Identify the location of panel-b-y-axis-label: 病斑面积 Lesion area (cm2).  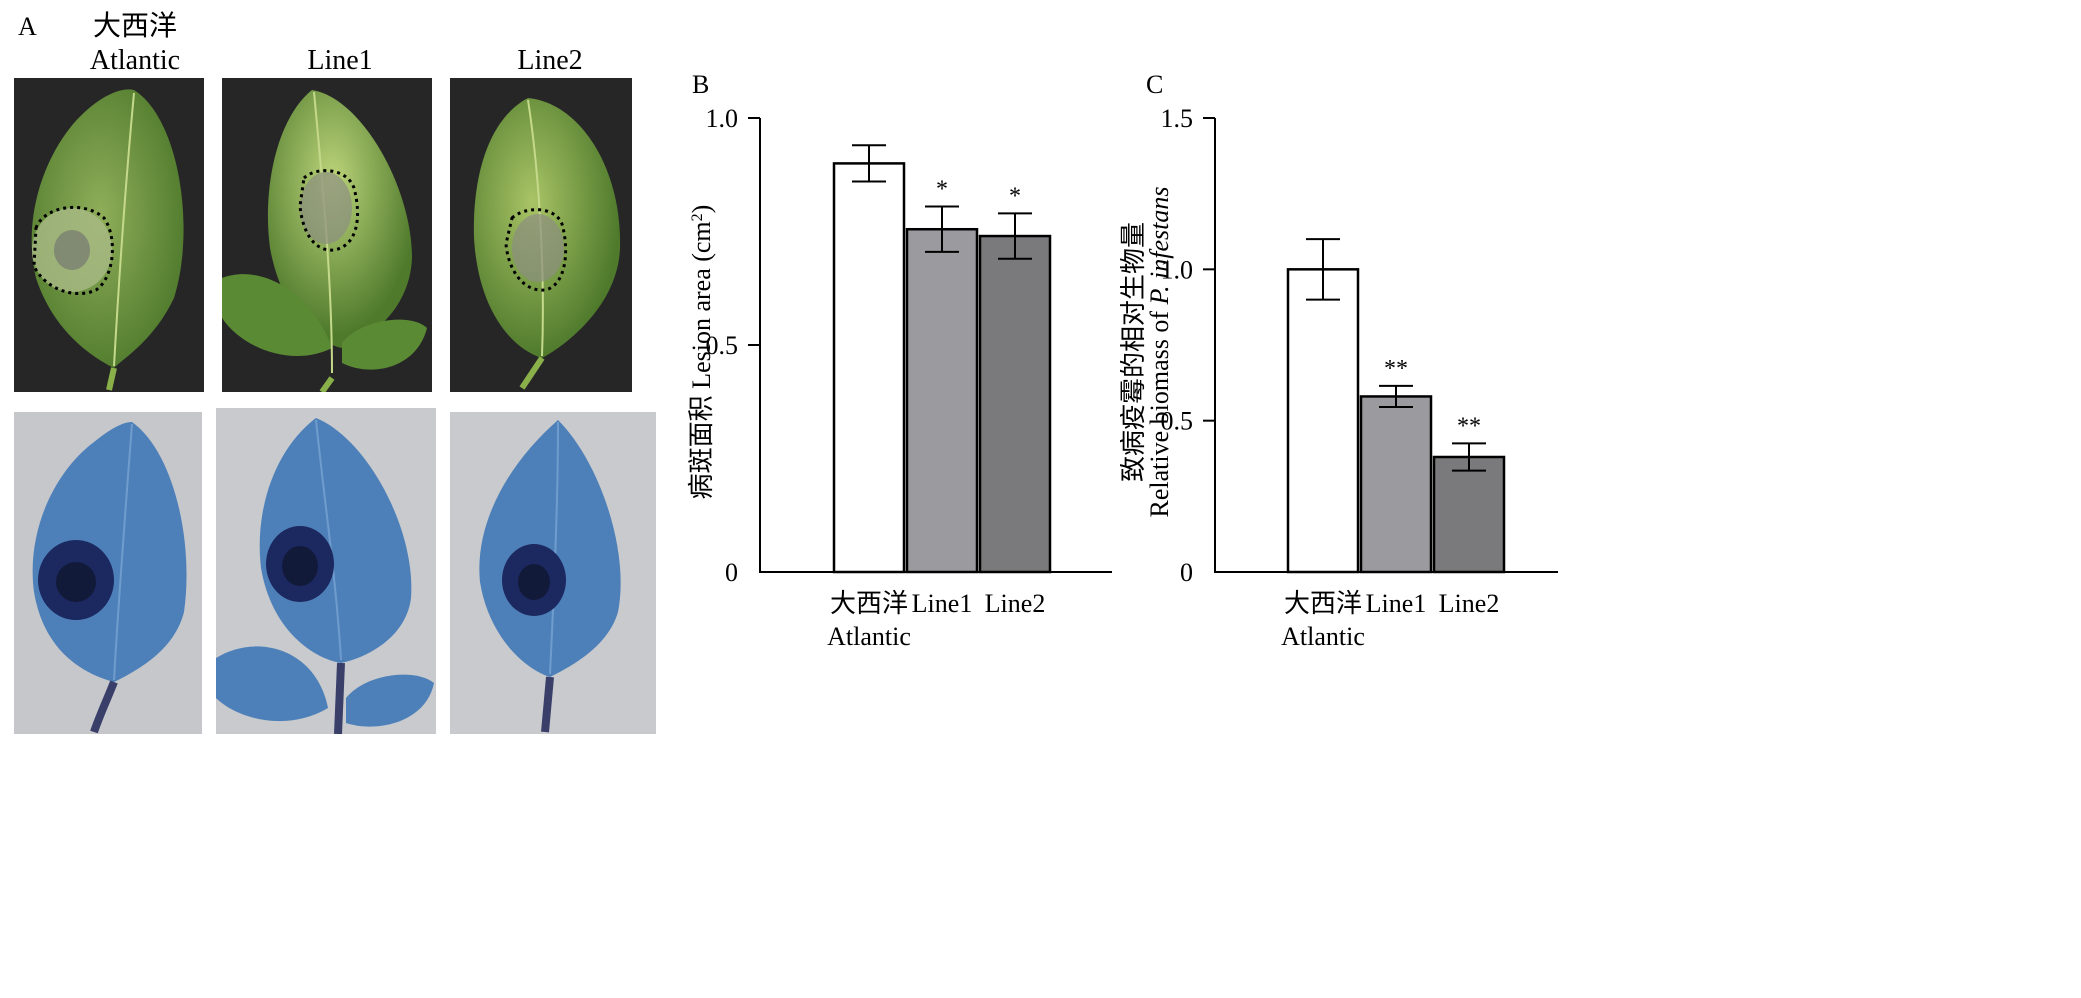
(701, 352).